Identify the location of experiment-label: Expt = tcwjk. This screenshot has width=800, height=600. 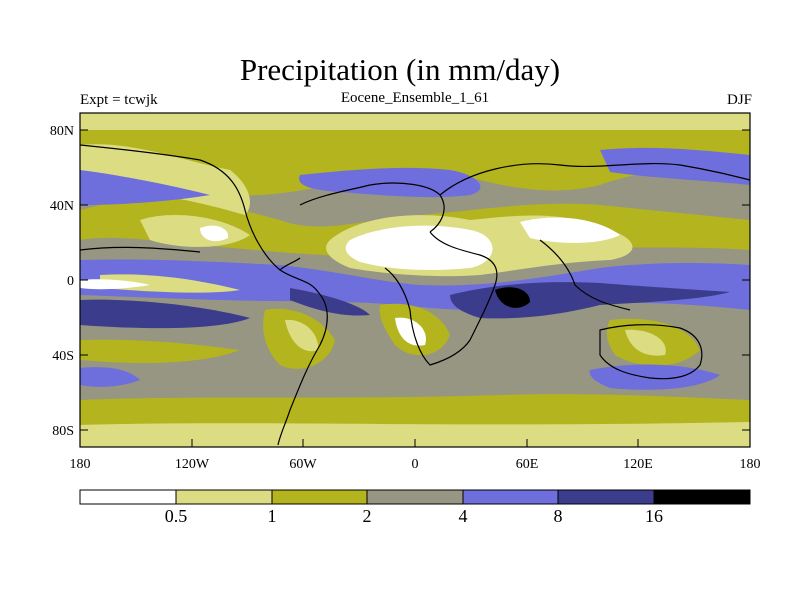
(119, 100).